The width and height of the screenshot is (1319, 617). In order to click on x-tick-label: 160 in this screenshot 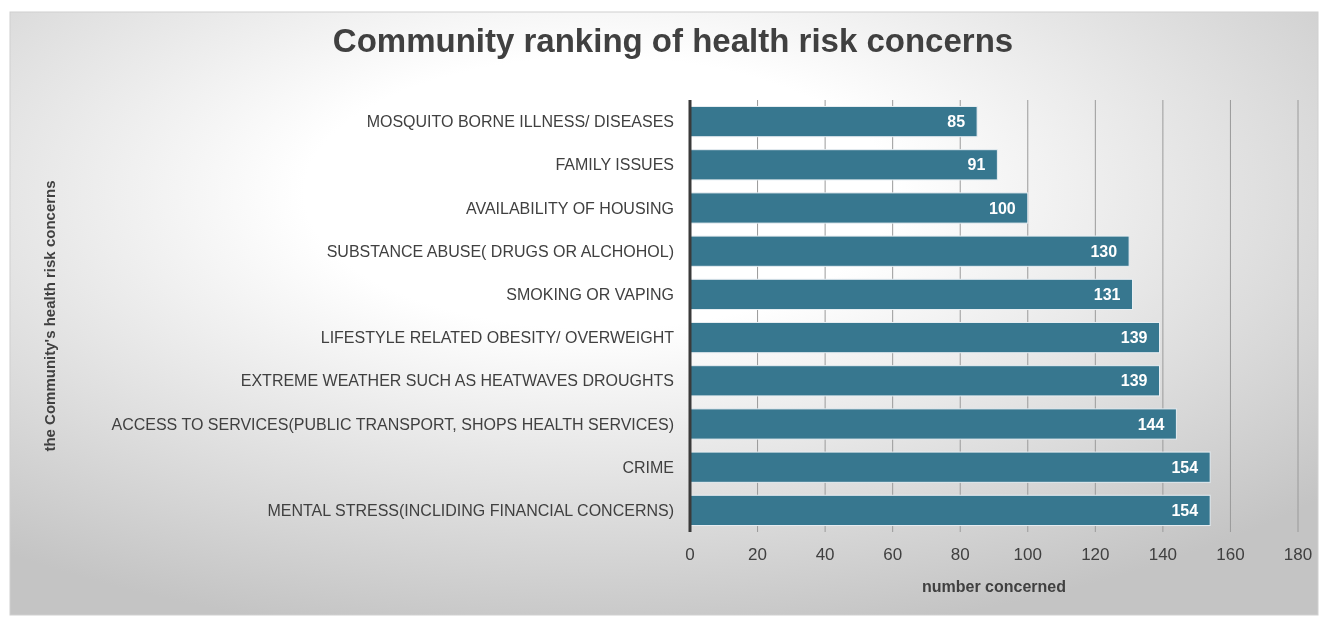, I will do `click(1230, 554)`.